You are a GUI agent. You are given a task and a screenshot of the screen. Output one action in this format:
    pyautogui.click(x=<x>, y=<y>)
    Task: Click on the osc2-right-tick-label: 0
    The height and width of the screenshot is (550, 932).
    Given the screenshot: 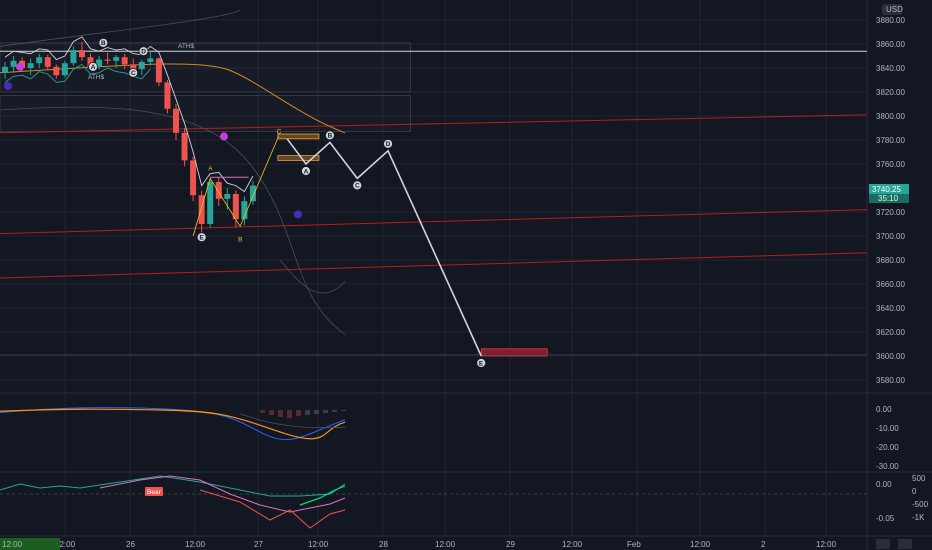 What is the action you would take?
    pyautogui.click(x=914, y=491)
    